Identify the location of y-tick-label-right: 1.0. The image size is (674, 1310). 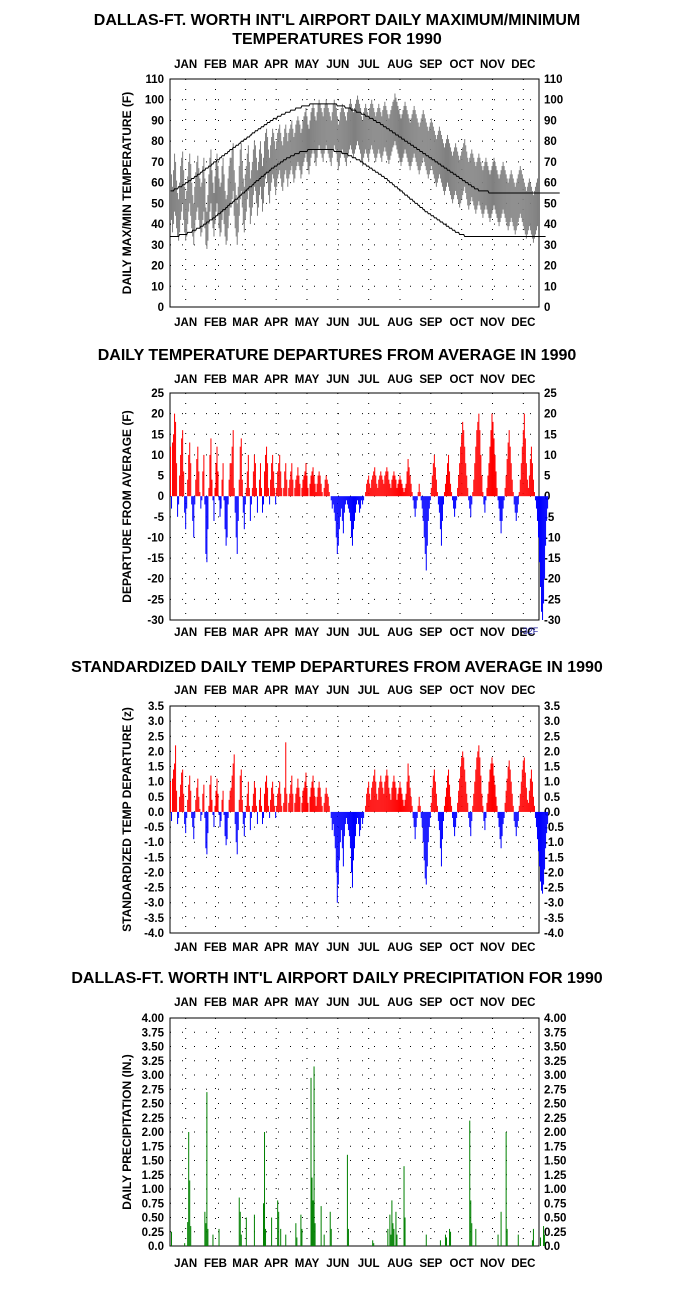
(552, 783).